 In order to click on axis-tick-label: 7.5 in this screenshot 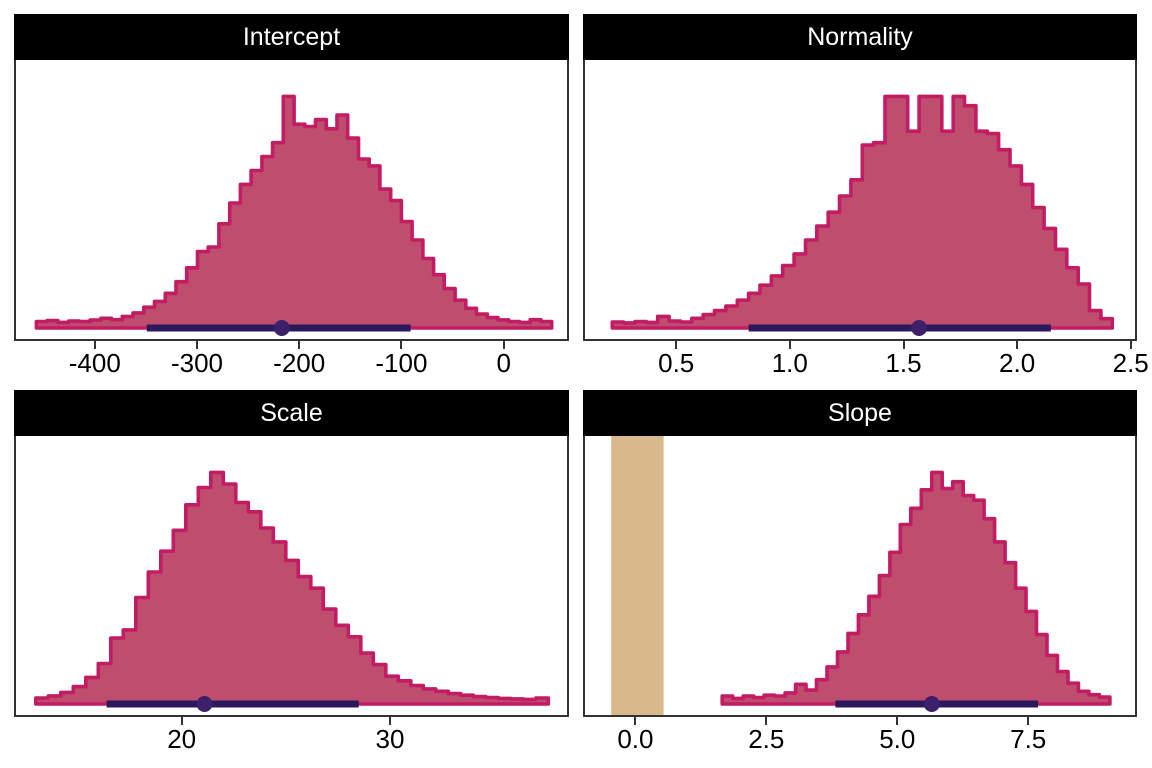, I will do `click(1028, 739)`.